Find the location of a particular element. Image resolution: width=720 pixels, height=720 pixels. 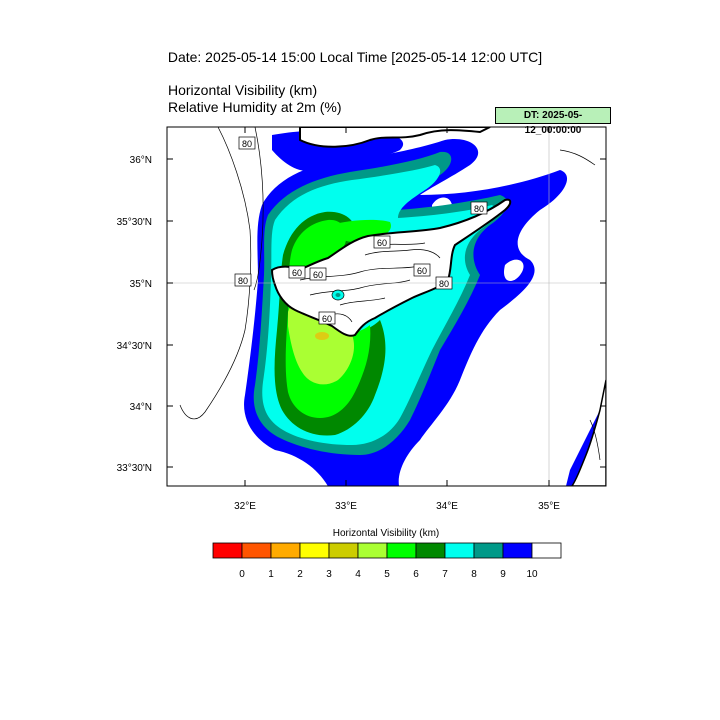

colorbar-tick-label: 3 is located at coordinates (329, 574).